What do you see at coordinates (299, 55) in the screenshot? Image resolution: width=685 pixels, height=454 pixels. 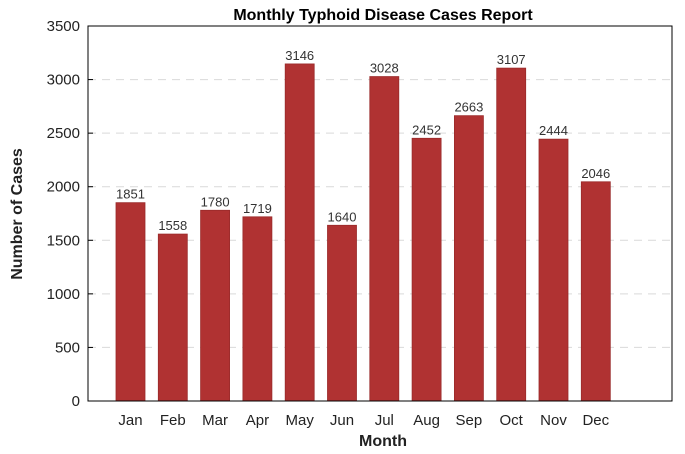 I see `data-label-may: 3146` at bounding box center [299, 55].